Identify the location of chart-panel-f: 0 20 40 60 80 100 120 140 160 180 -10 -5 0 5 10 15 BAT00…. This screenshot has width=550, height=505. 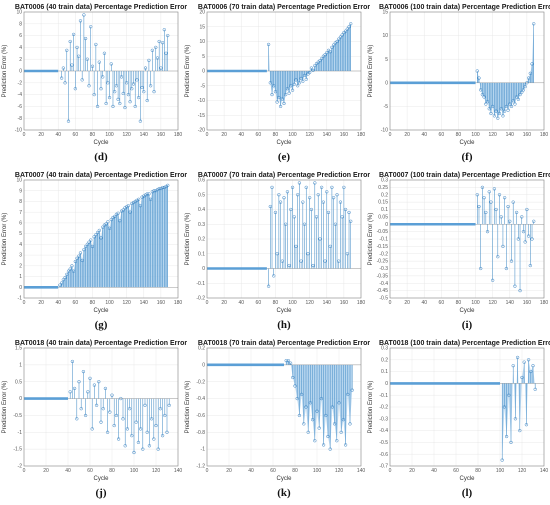
(457, 84).